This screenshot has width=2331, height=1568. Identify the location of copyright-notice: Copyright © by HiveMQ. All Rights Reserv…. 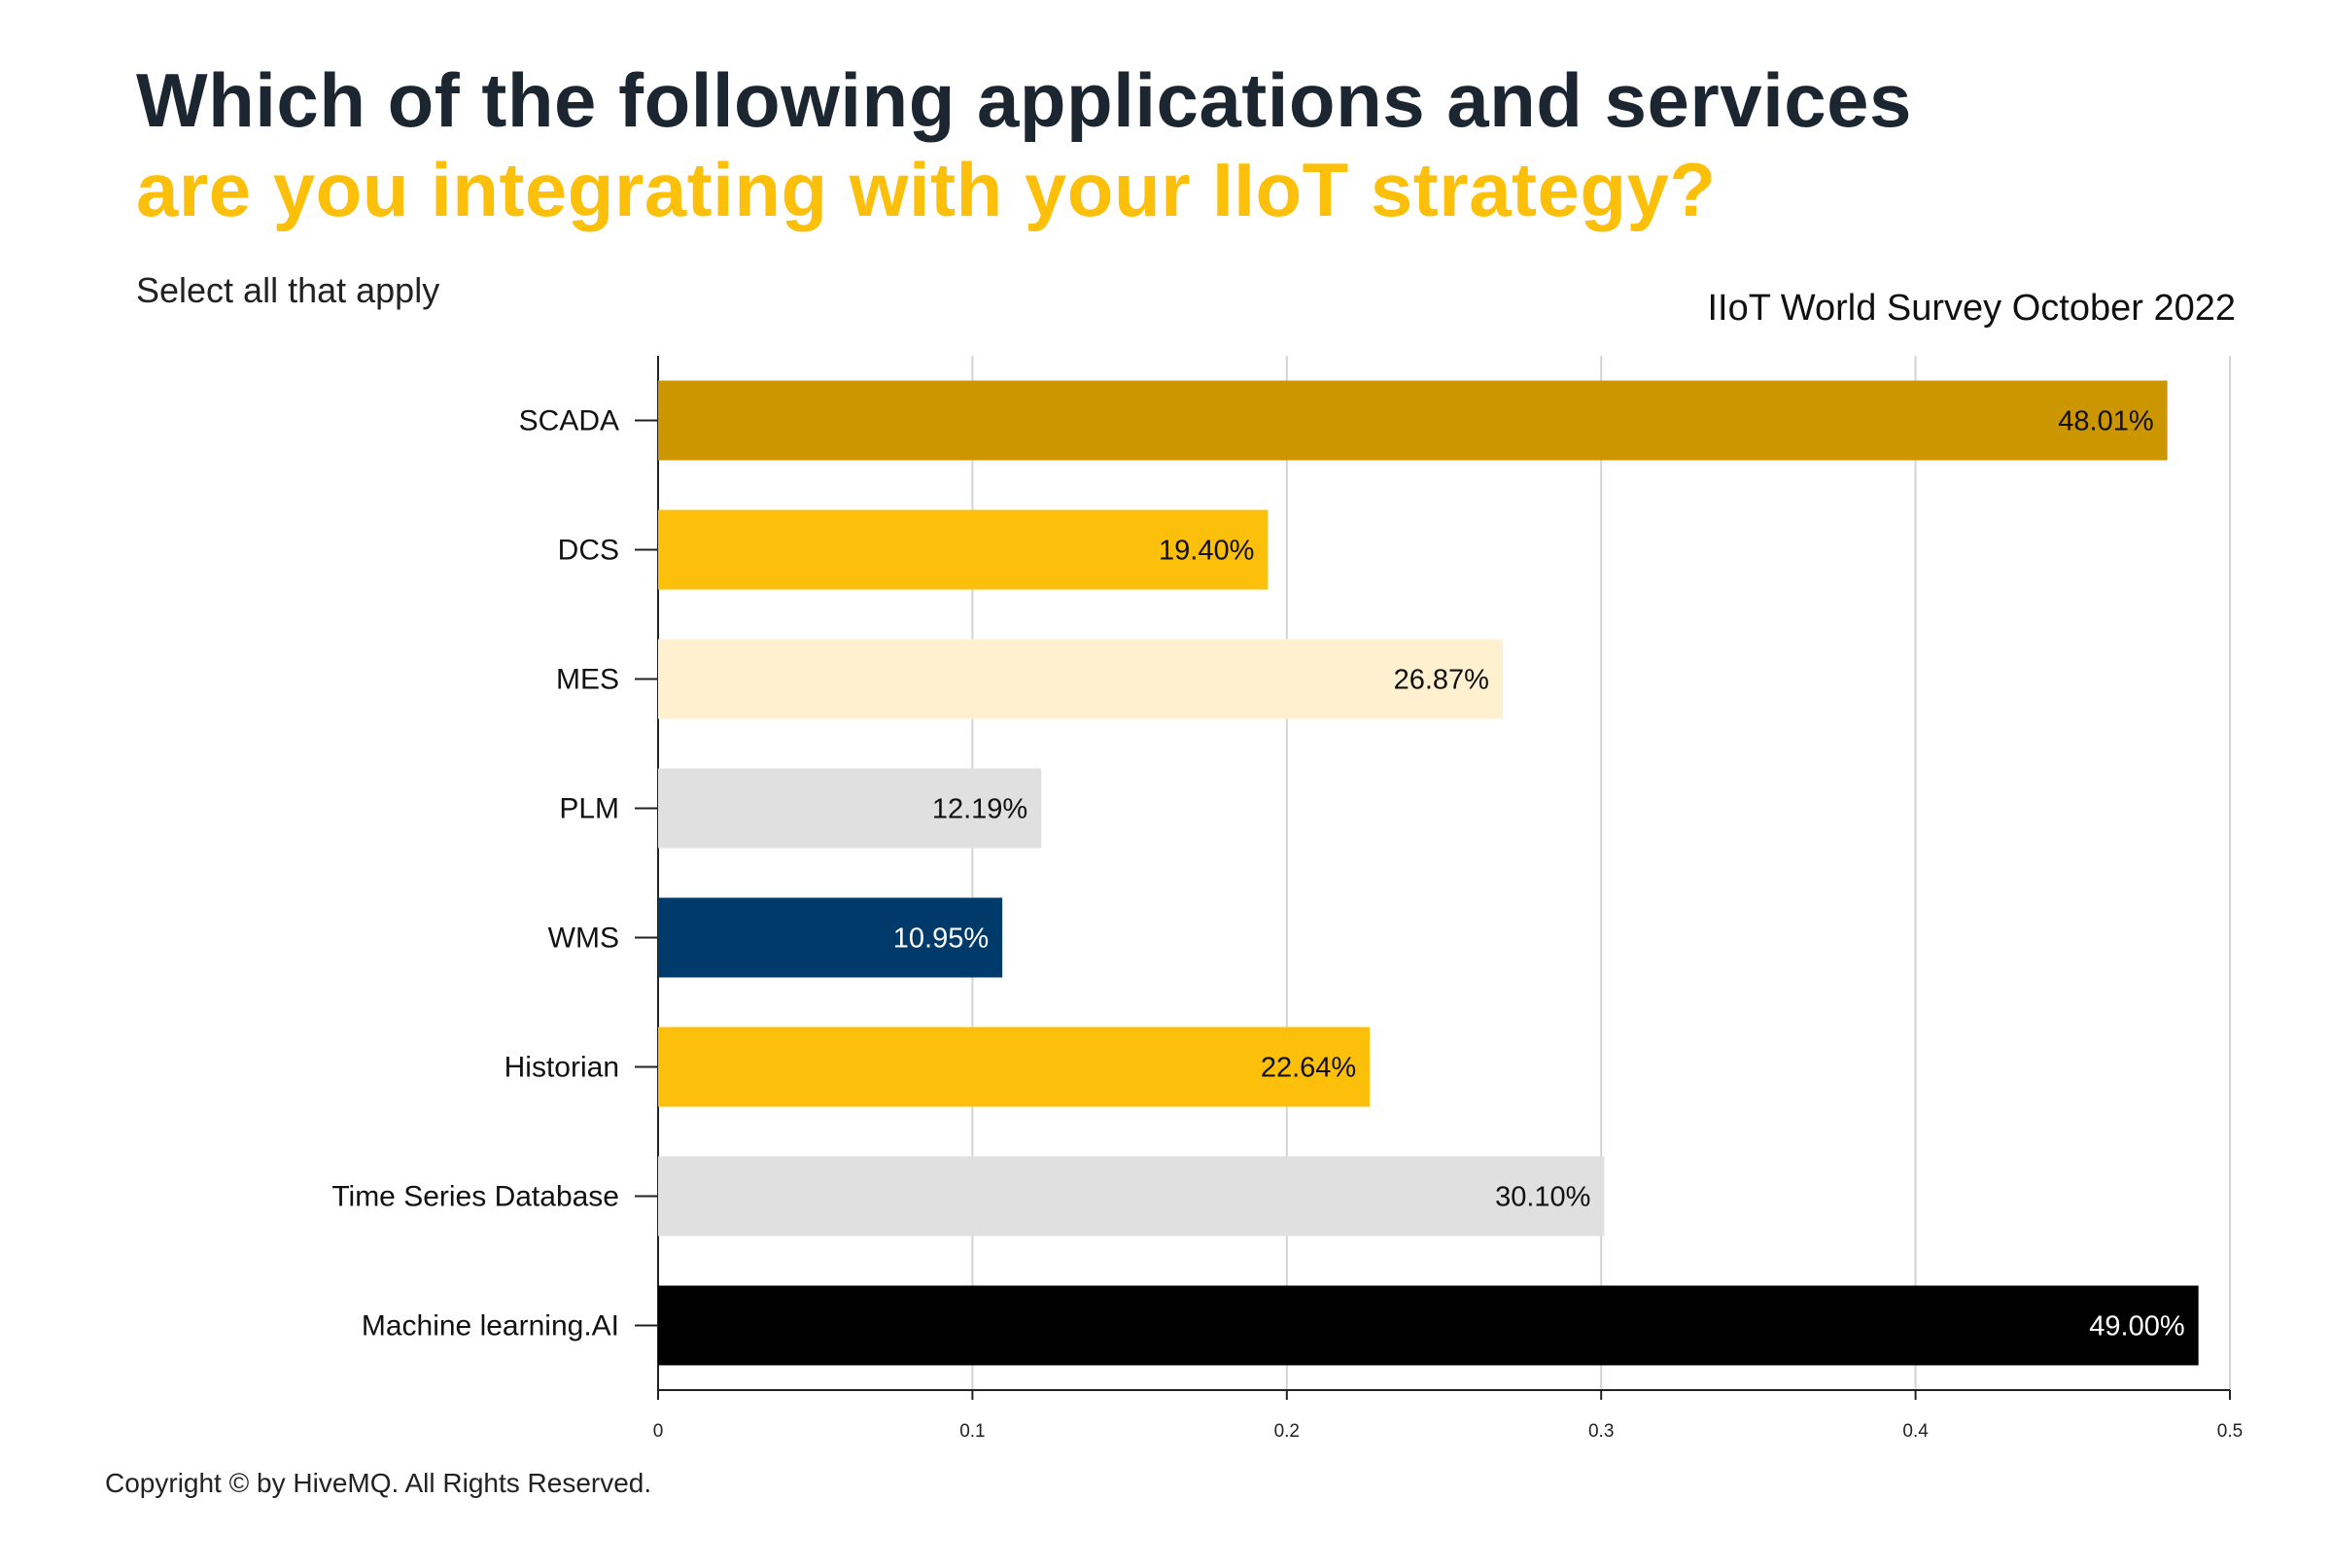
(379, 1483).